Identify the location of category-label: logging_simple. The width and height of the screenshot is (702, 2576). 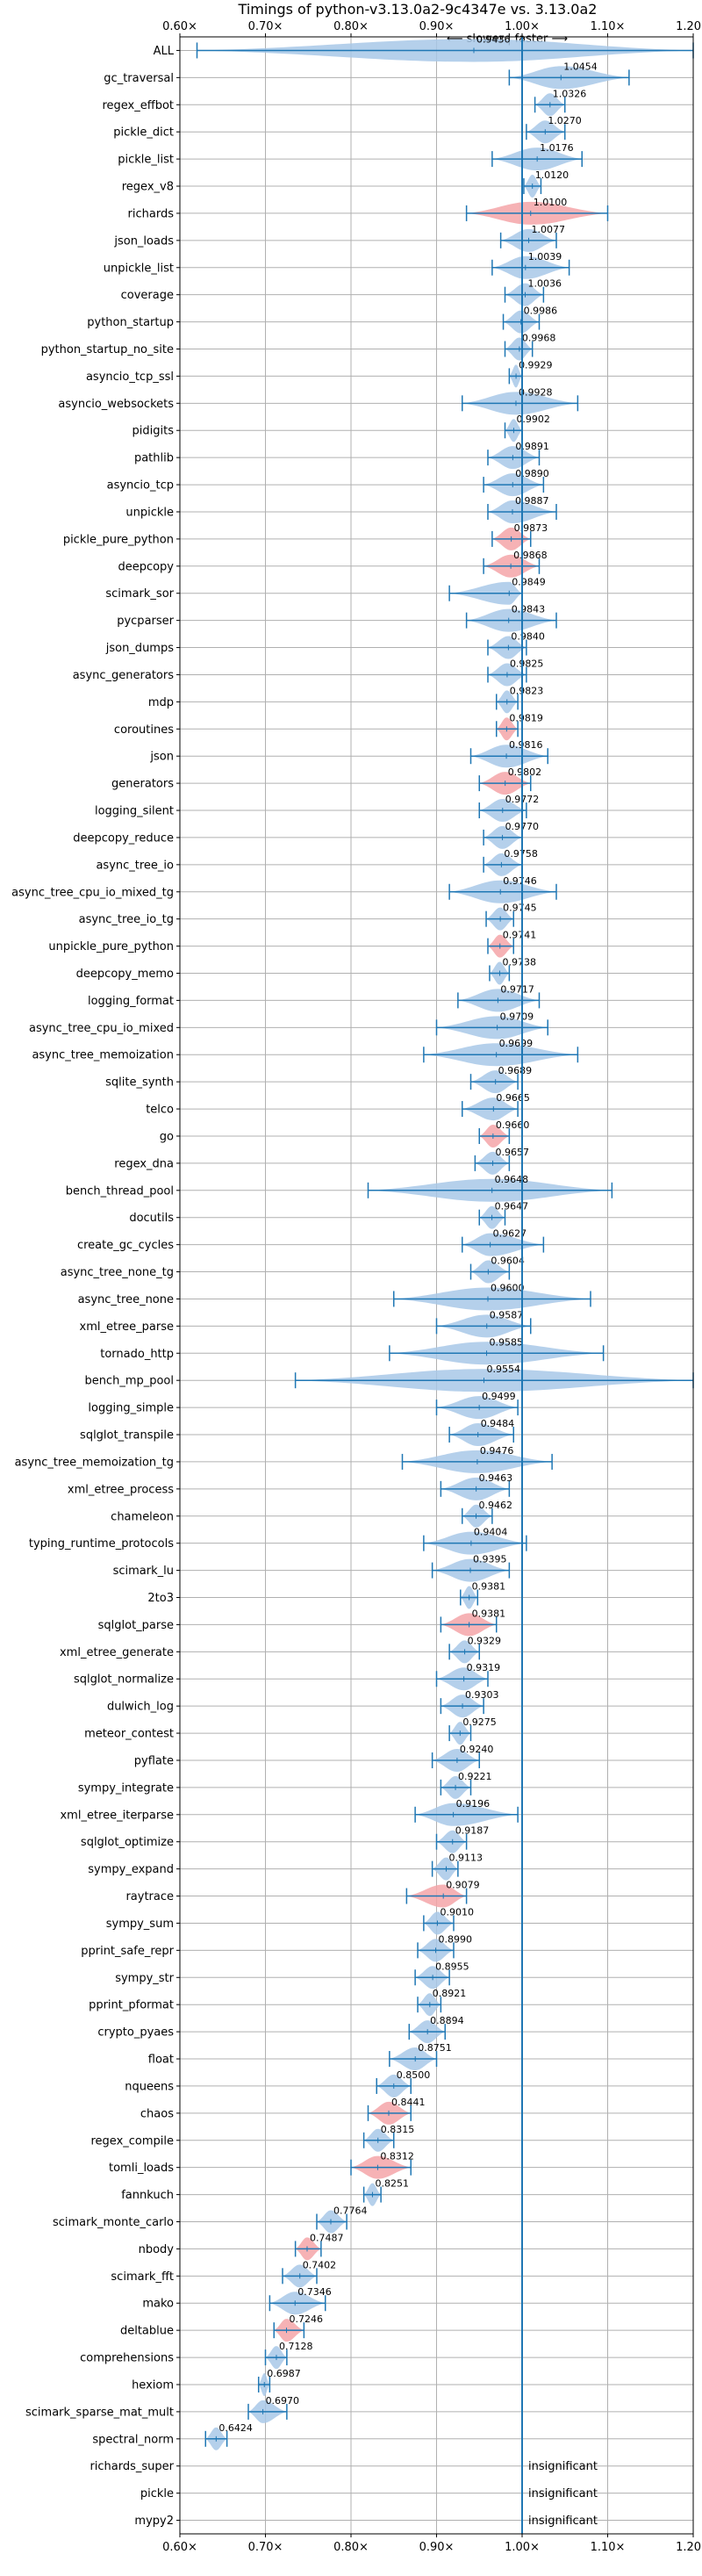
(131, 1408).